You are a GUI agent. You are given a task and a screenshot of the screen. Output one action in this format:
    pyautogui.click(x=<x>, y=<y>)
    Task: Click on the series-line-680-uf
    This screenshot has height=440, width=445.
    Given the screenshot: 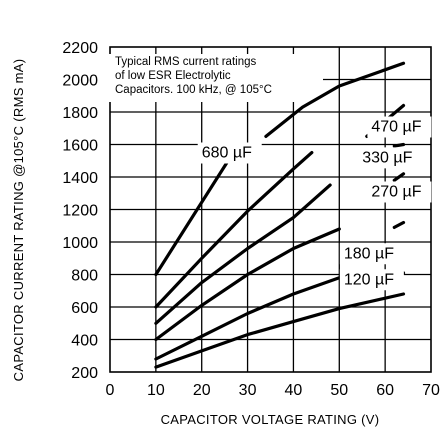 What is the action you would take?
    pyautogui.click(x=197, y=209)
    